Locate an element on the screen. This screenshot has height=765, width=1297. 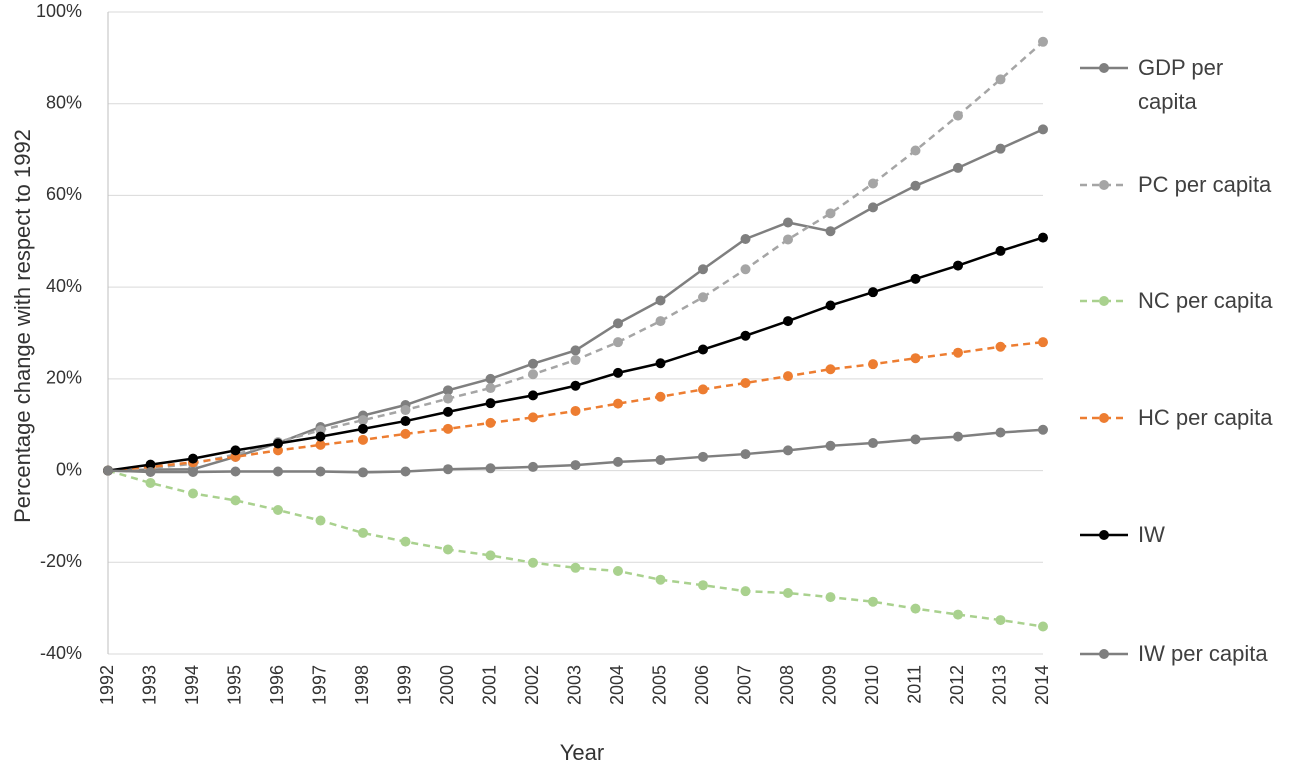
x-tick-label: 1996 is located at coordinates (277, 685).